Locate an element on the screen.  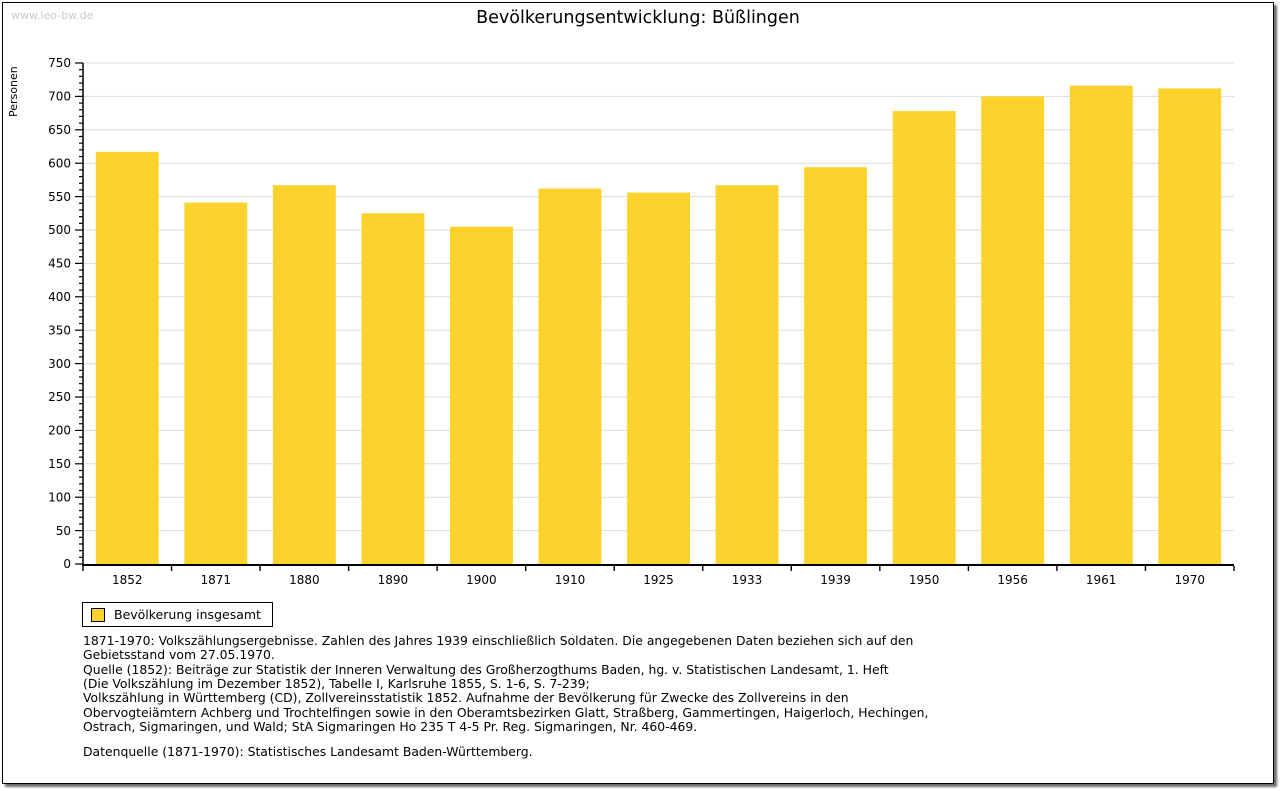
x-tick-label: 1890 is located at coordinates (393, 580).